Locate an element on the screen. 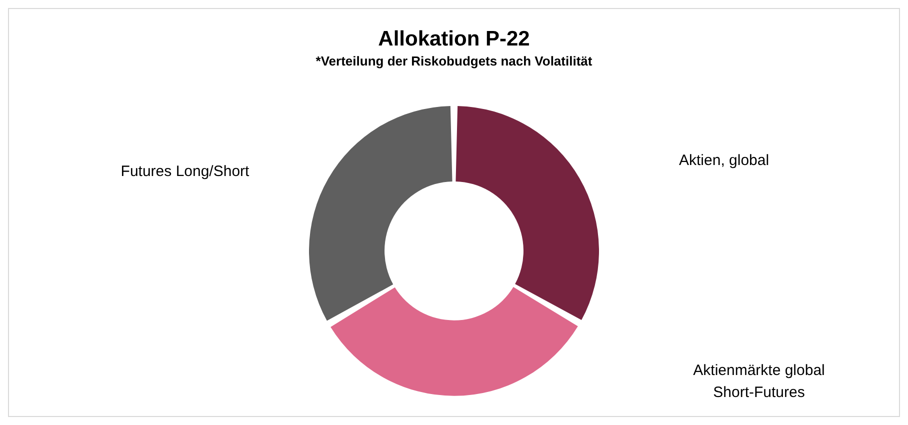  chart-title: Allokation P-22 is located at coordinates (454, 38).